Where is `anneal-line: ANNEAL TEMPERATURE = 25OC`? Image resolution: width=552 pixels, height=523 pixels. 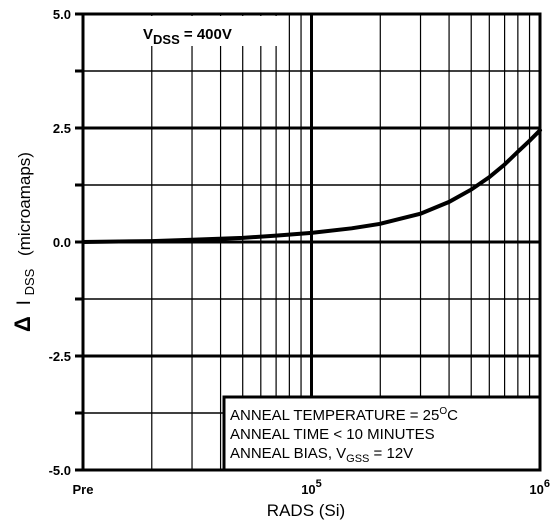 anneal-line: ANNEAL TEMPERATURE = 25OC is located at coordinates (344, 415).